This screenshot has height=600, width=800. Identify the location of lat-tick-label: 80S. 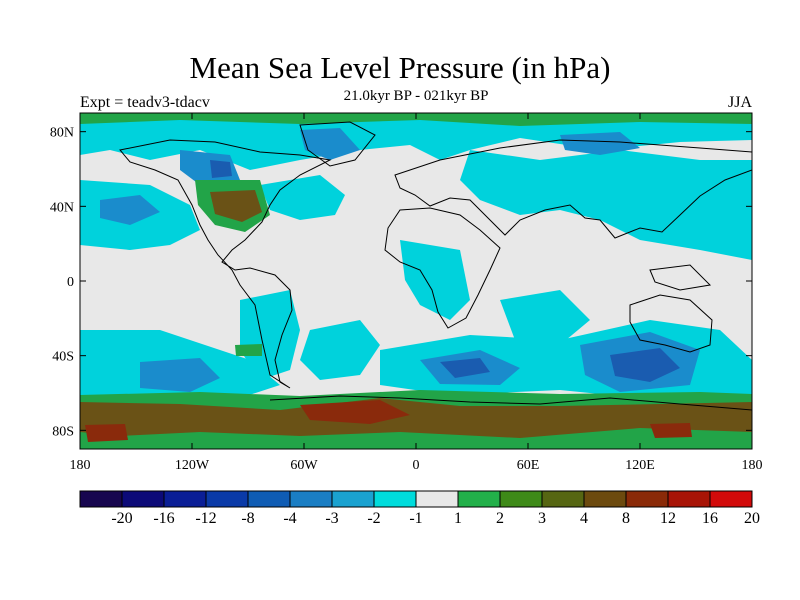
(63, 431).